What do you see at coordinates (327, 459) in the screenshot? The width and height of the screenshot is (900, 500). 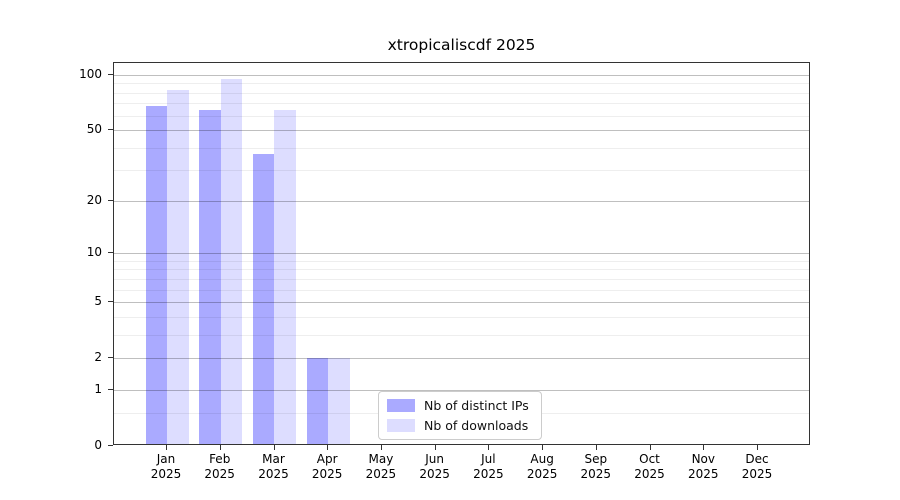 I see `month-name: Apr` at bounding box center [327, 459].